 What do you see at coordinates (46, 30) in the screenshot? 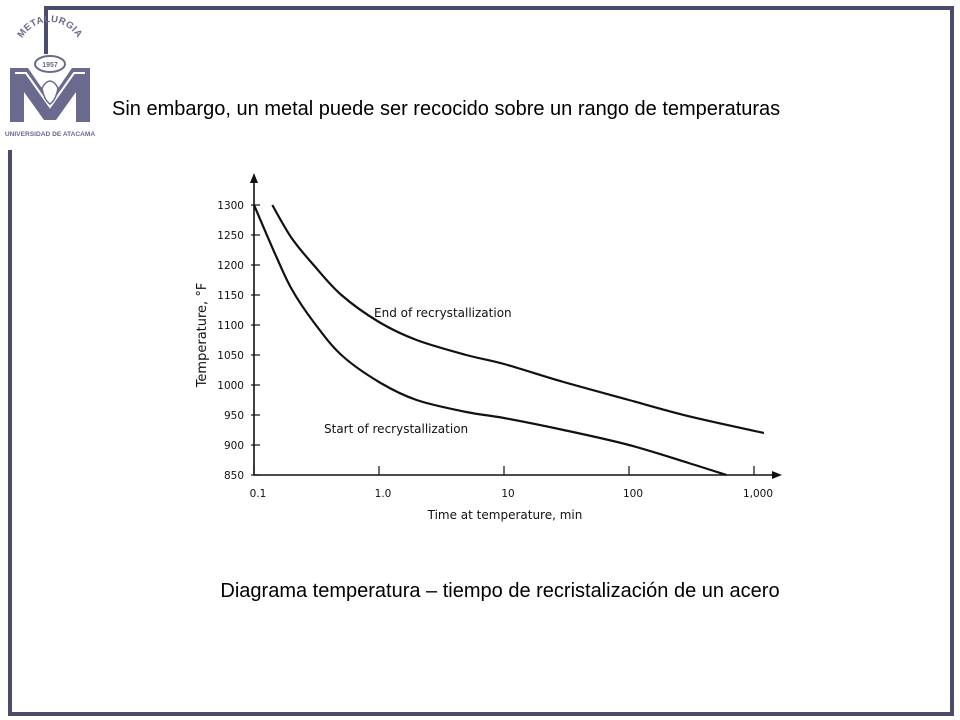
I see `frame-left-upper-border` at bounding box center [46, 30].